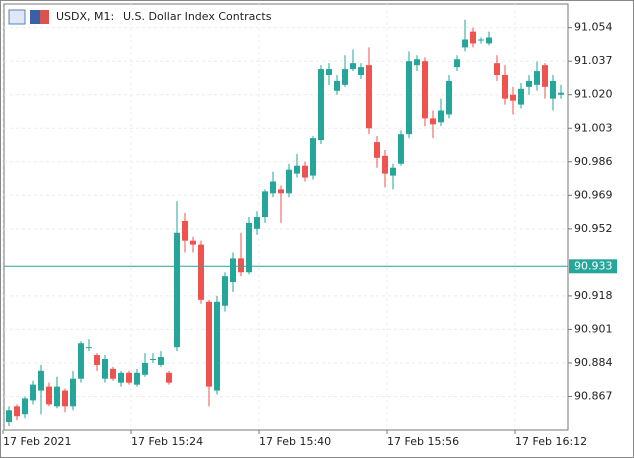  Describe the element at coordinates (593, 60) in the screenshot. I see `y-tick-label: 91.037` at that location.